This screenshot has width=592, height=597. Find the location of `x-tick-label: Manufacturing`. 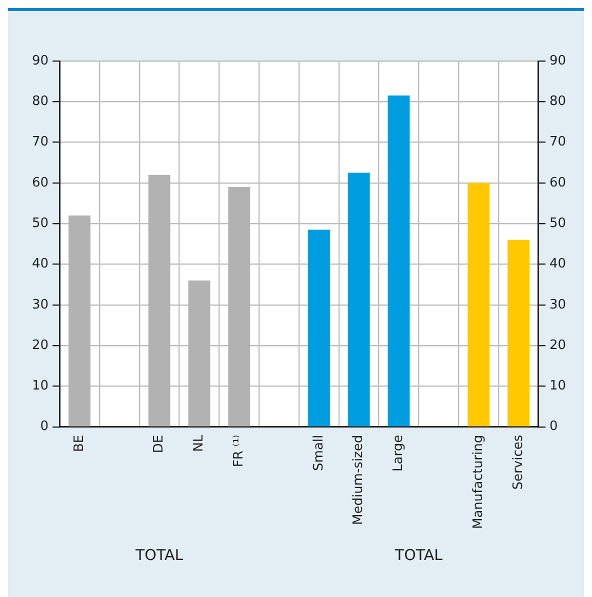

x-tick-label: Manufacturing is located at coordinates (478, 482).